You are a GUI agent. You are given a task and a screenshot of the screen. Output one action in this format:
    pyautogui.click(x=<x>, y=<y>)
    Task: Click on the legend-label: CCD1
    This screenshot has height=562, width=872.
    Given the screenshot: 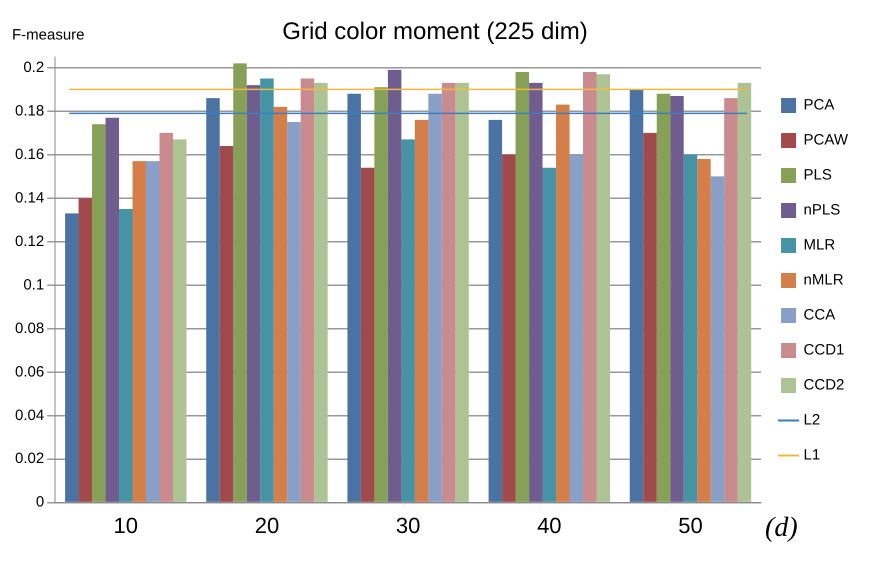 What is the action you would take?
    pyautogui.click(x=824, y=350)
    